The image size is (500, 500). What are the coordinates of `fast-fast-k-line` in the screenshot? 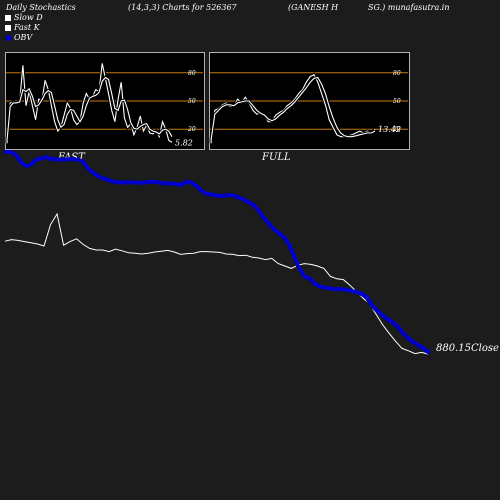 It's located at (89, 103).